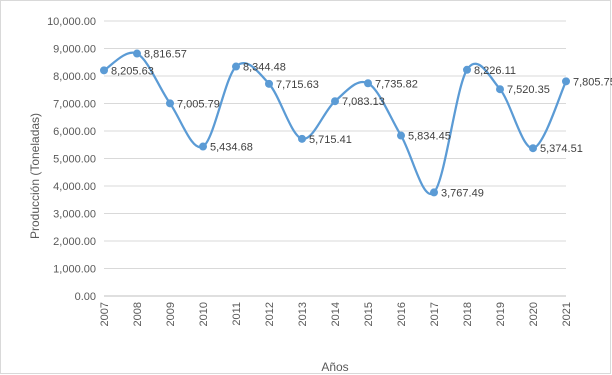 This screenshot has width=612, height=375. Describe the element at coordinates (74, 187) in the screenshot. I see `y-tick-label: 4,000.00` at that location.